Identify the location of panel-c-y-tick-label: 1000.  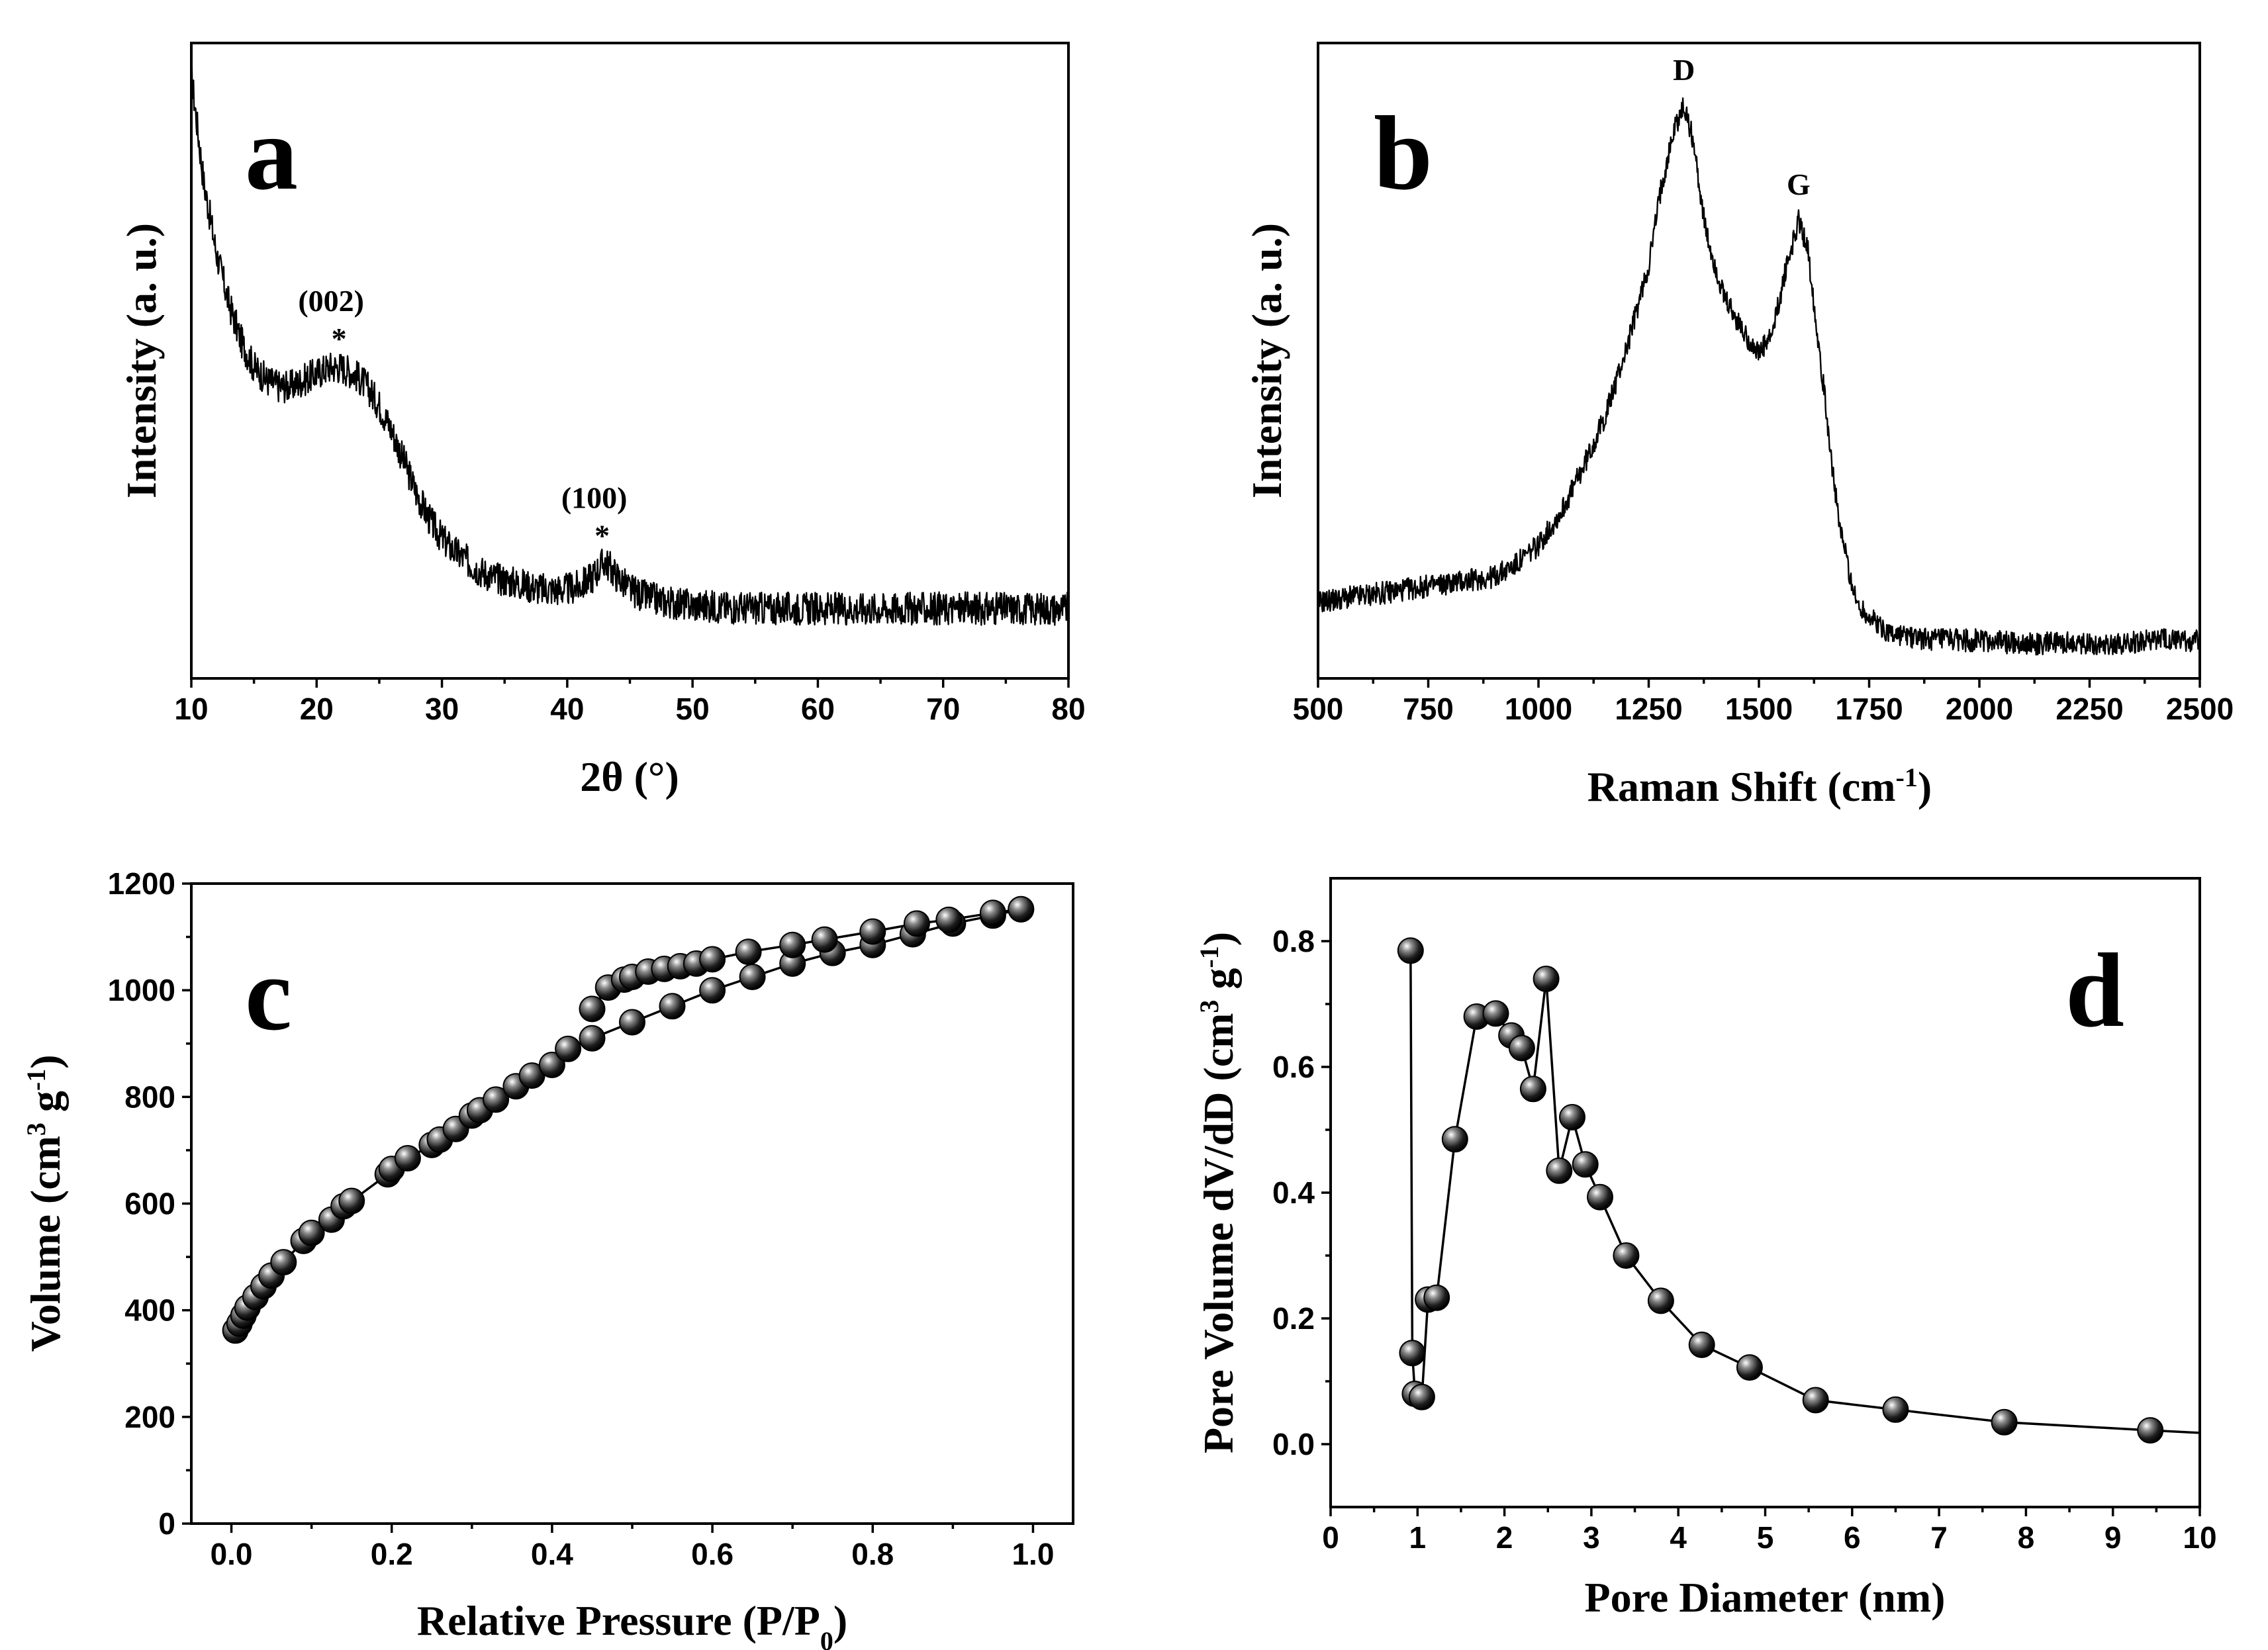
(141, 990).